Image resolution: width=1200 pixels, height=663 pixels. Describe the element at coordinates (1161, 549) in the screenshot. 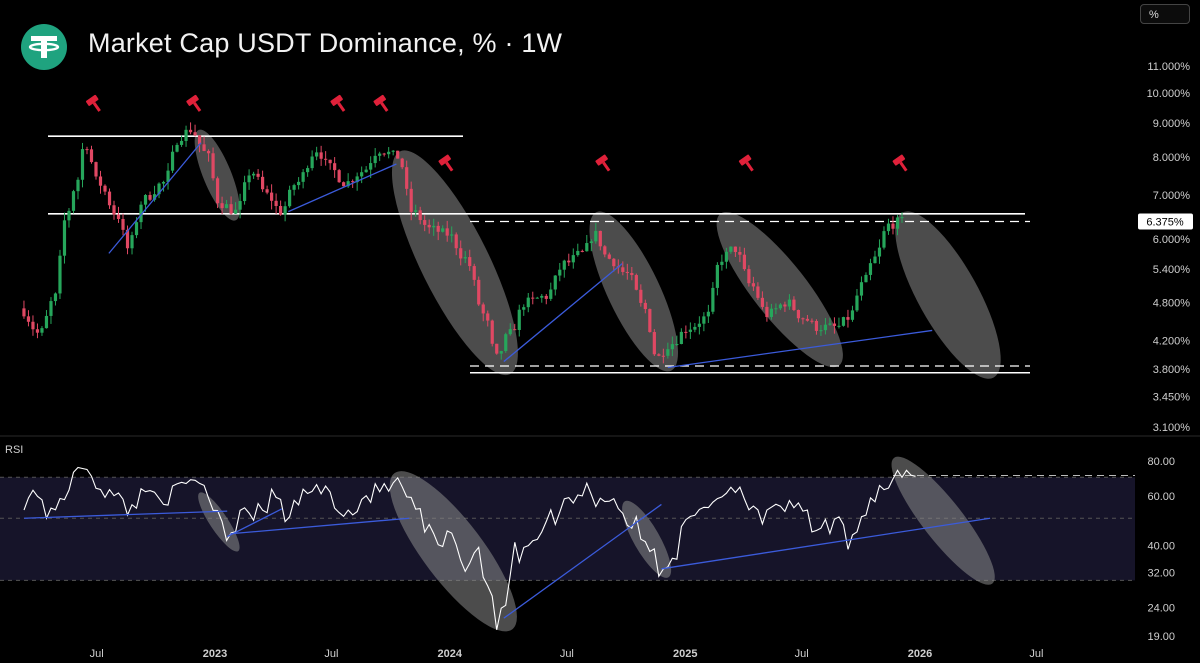

I see `rsi-axis: 80.00 60.00 40.00 32.00 24.00 19.00` at that location.